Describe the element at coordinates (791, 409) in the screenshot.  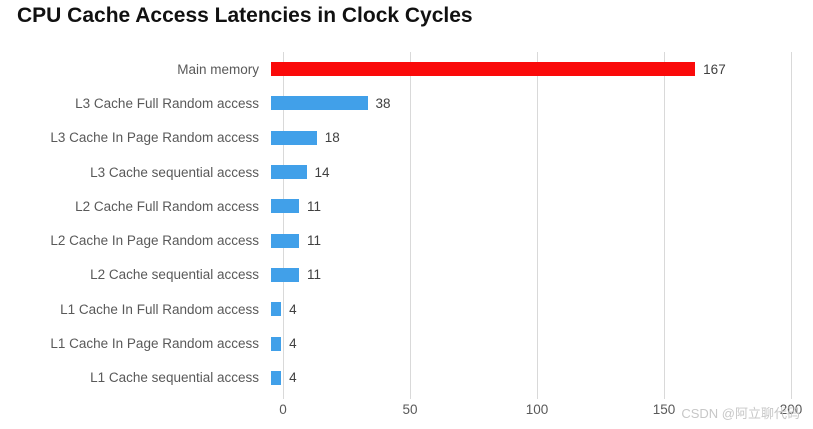
I see `axis-tick-label: 200` at that location.